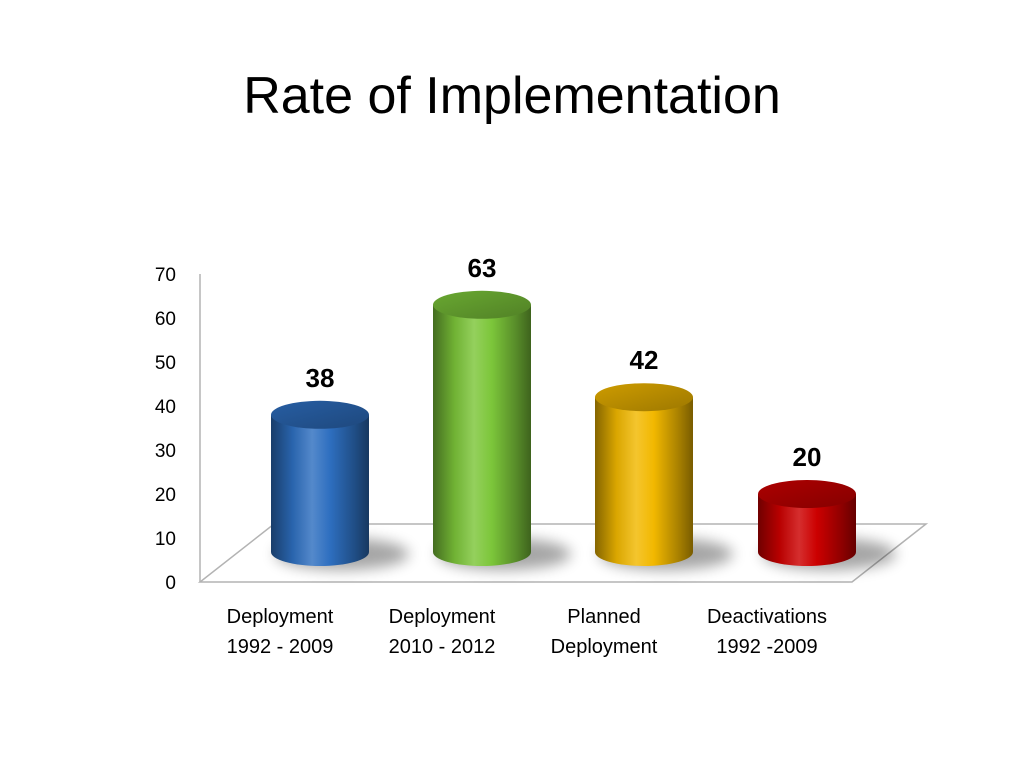 The width and height of the screenshot is (1024, 768). I want to click on y-tick-label: 40, so click(165, 407).